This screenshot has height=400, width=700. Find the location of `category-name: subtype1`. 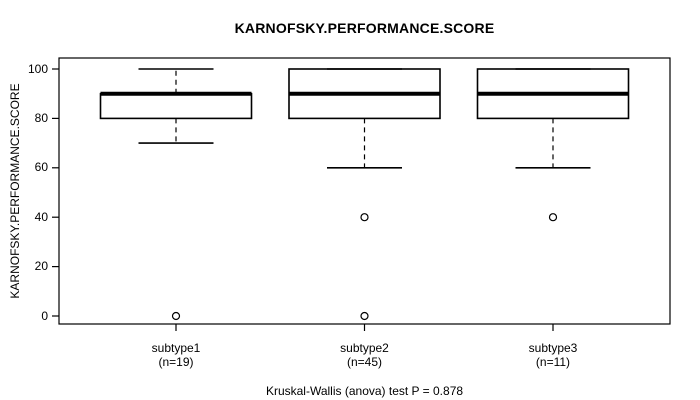

category-name: subtype1 is located at coordinates (176, 348).